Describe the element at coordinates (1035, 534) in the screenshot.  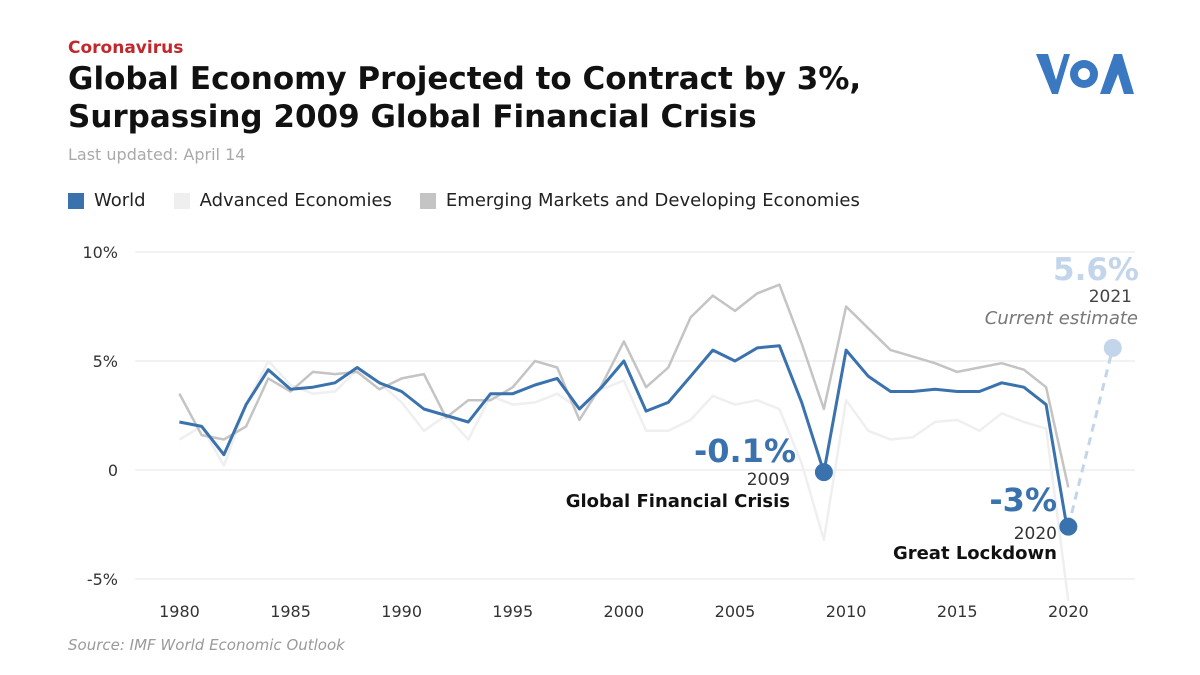
I see `annotation-2020-year: 2020` at that location.